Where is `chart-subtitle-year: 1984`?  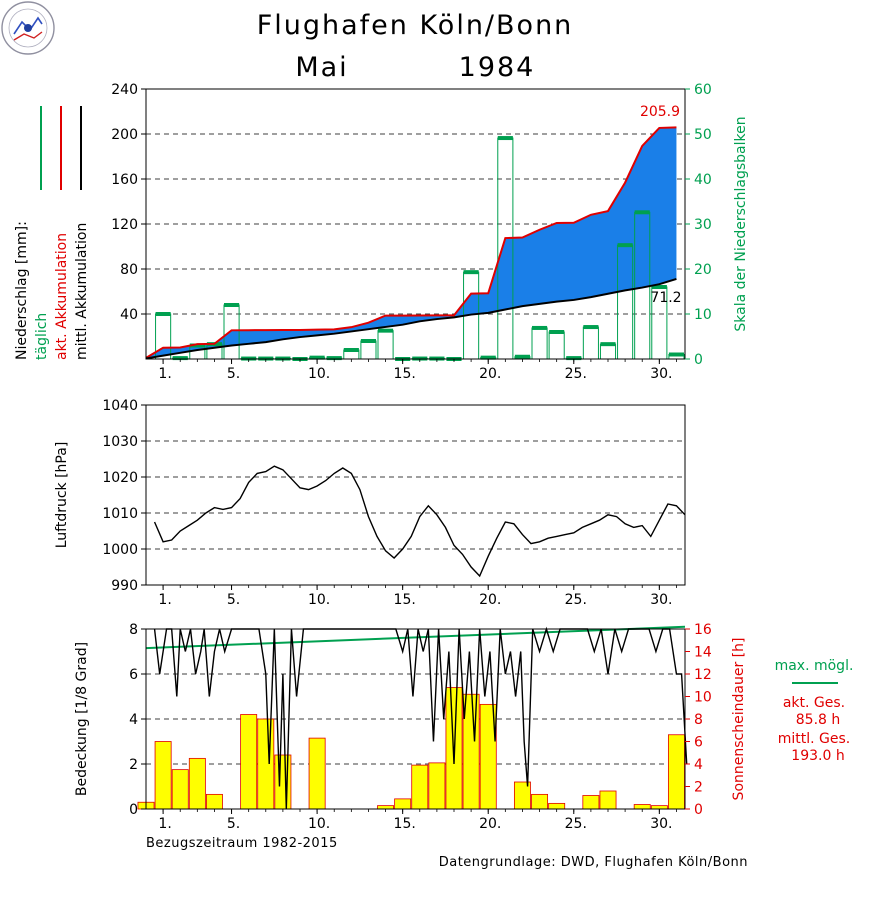 chart-subtitle-year: 1984 is located at coordinates (497, 67).